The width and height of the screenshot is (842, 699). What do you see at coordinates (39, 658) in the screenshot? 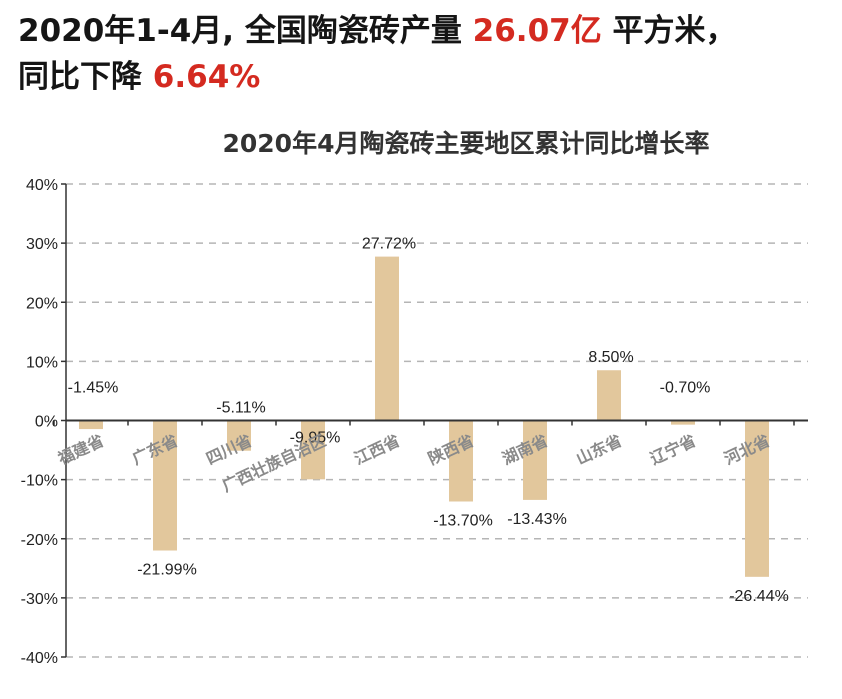
I see `y-tick-label: -40%` at bounding box center [39, 658].